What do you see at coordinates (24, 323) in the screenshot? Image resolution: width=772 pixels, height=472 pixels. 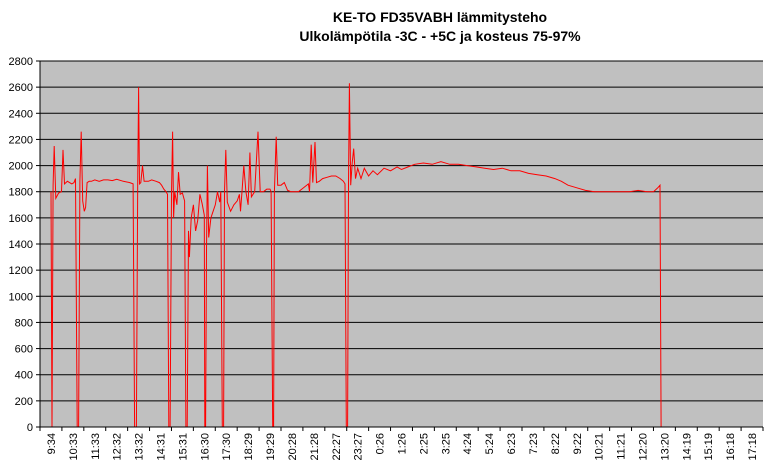 I see `y-tick-label: 800` at bounding box center [24, 323].